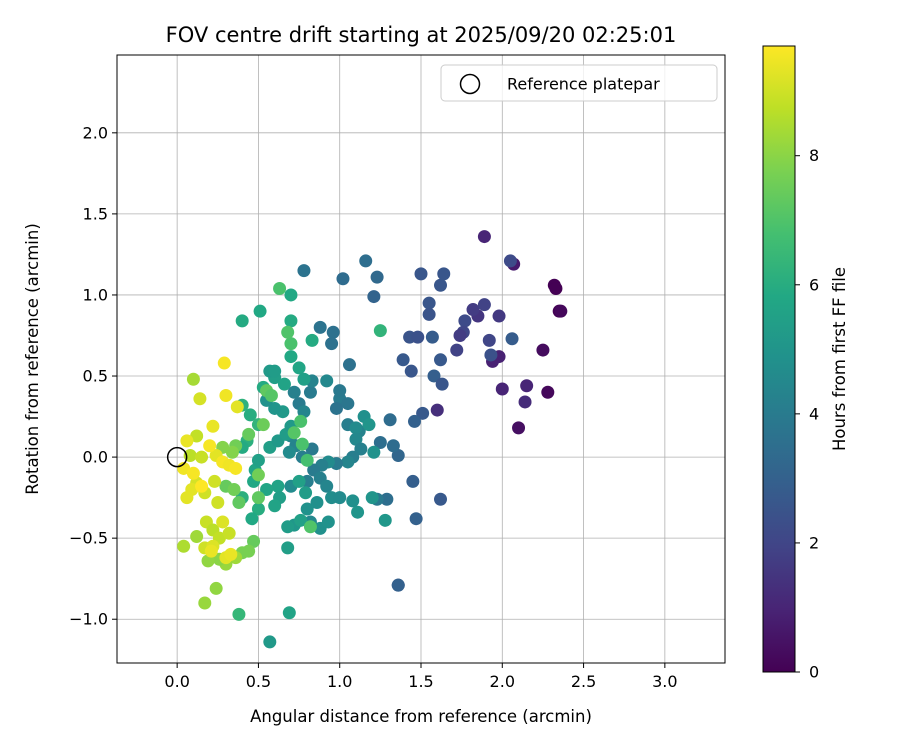 The height and width of the screenshot is (750, 900). I want to click on y-tick-label: −1.0, so click(88, 619).